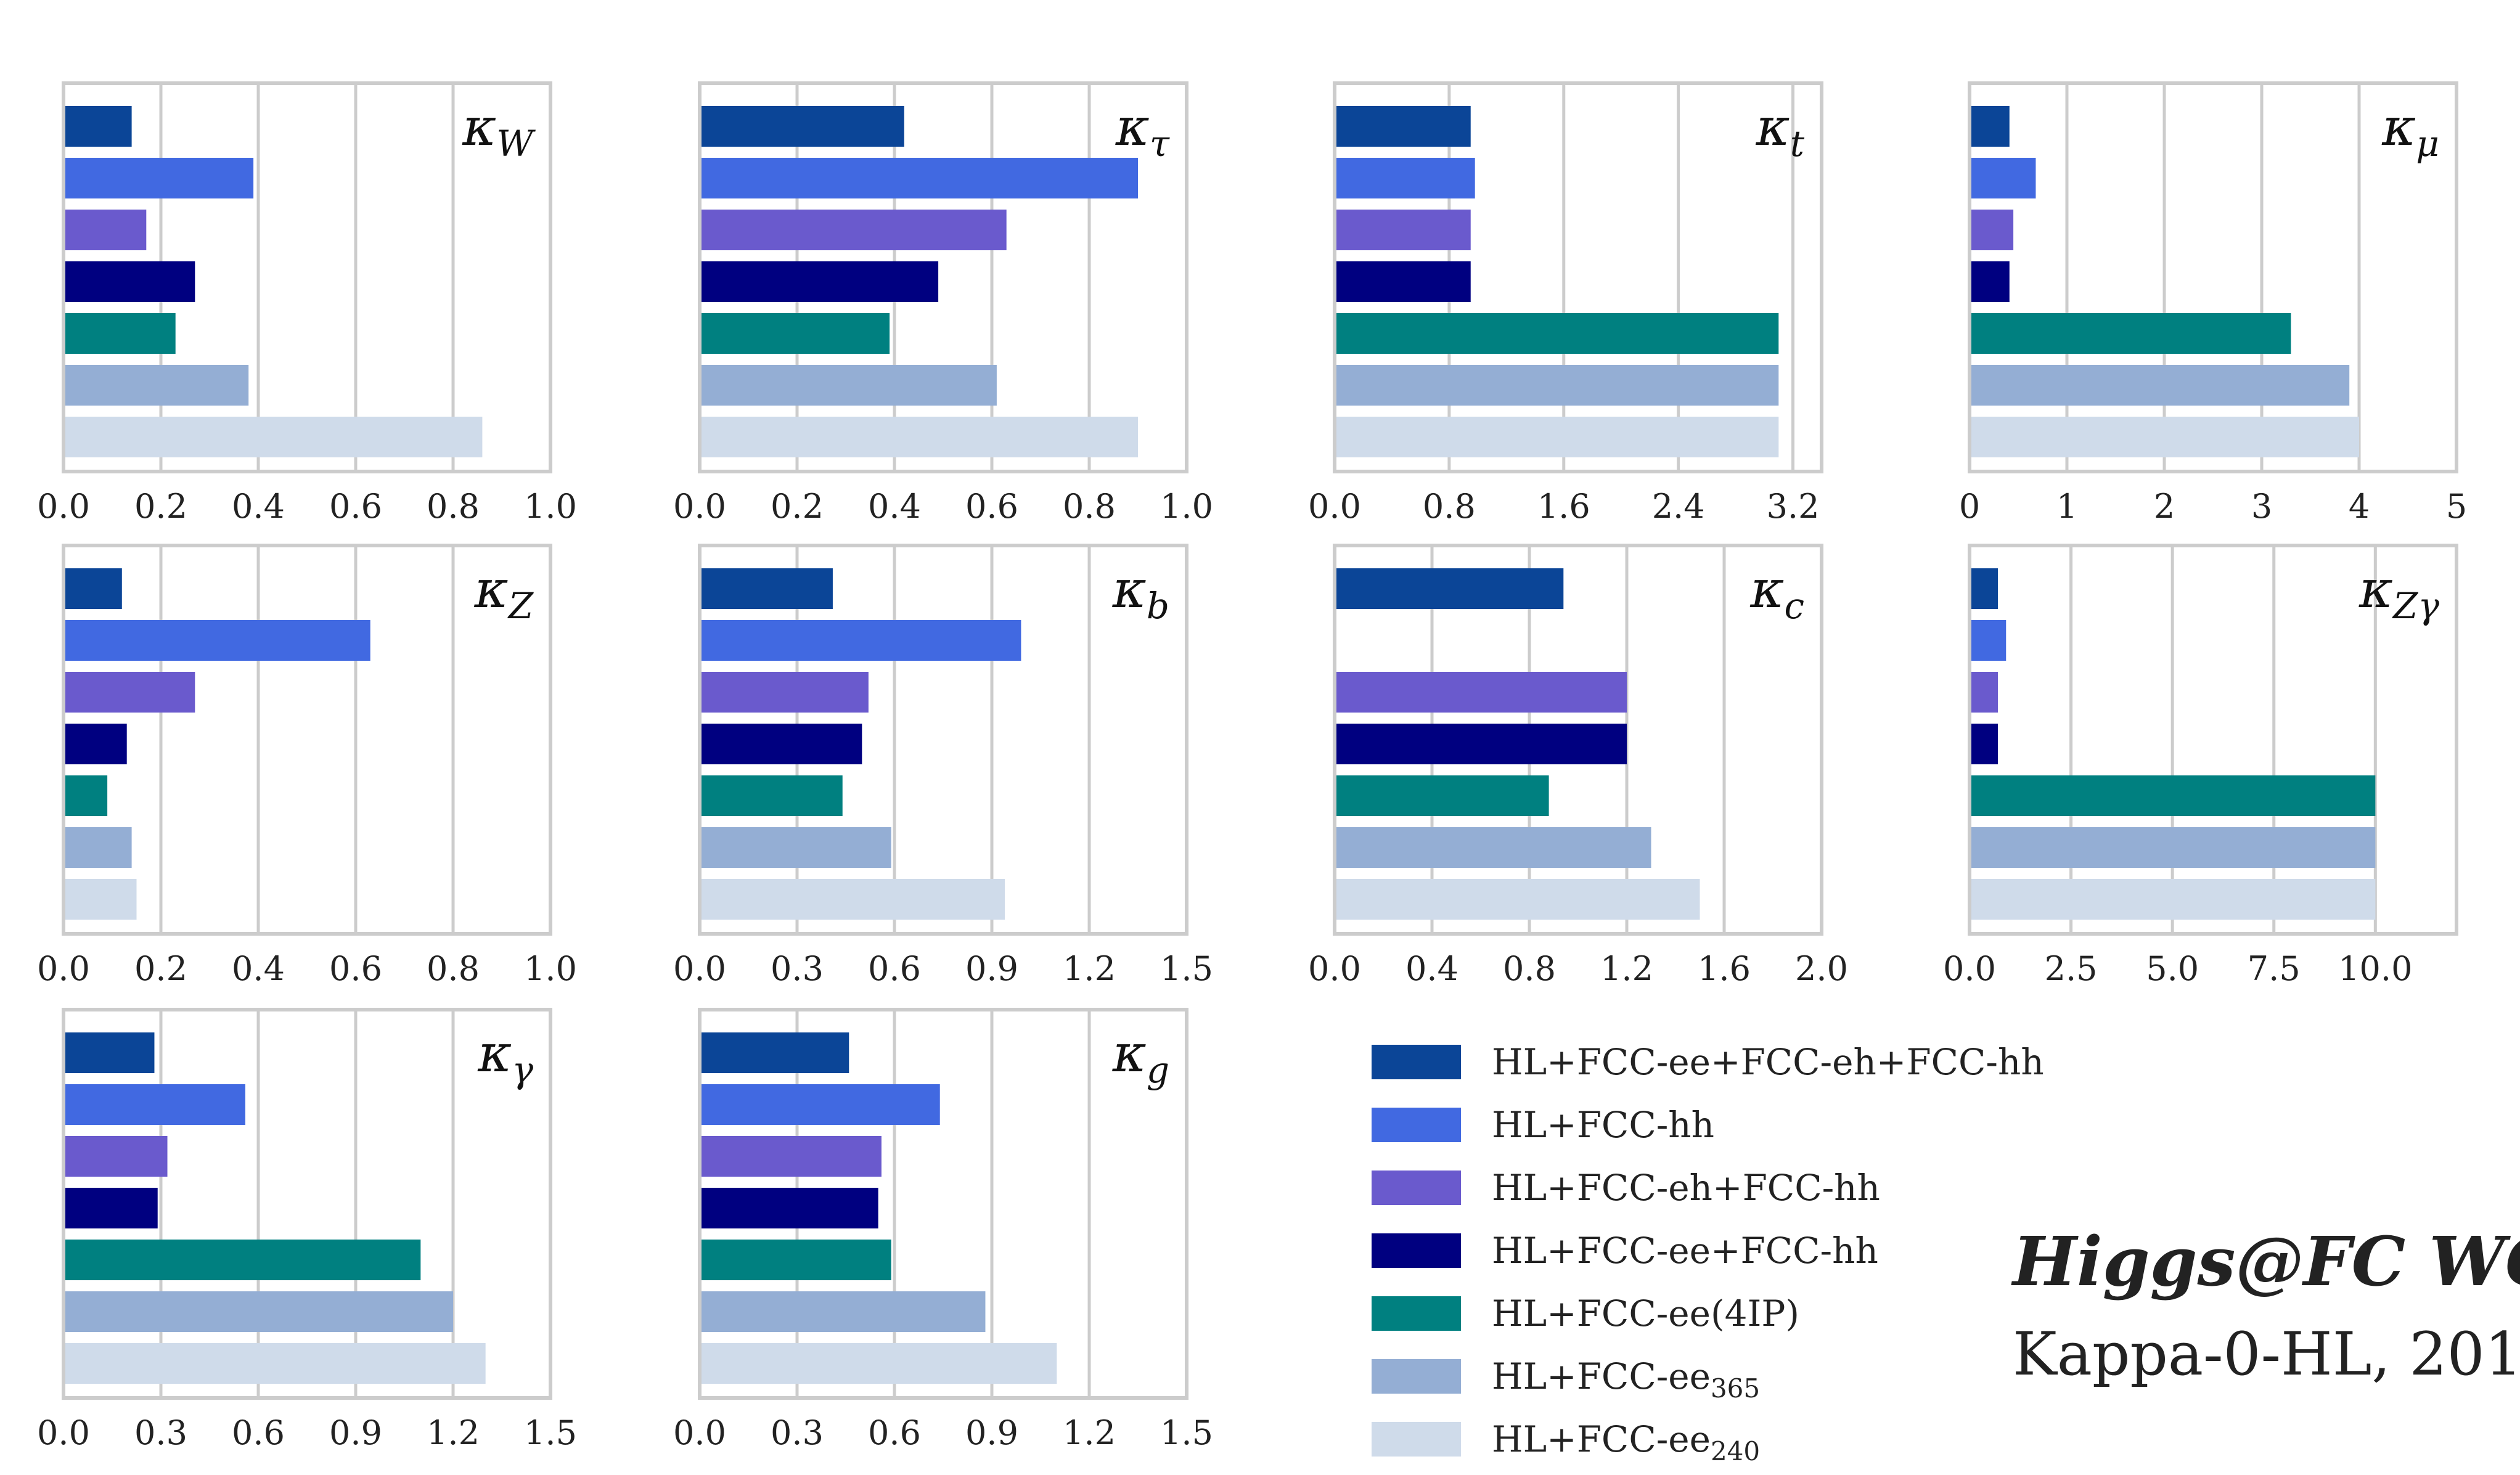  Describe the element at coordinates (1626, 968) in the screenshot. I see `x-tick-label: 1.2` at that location.